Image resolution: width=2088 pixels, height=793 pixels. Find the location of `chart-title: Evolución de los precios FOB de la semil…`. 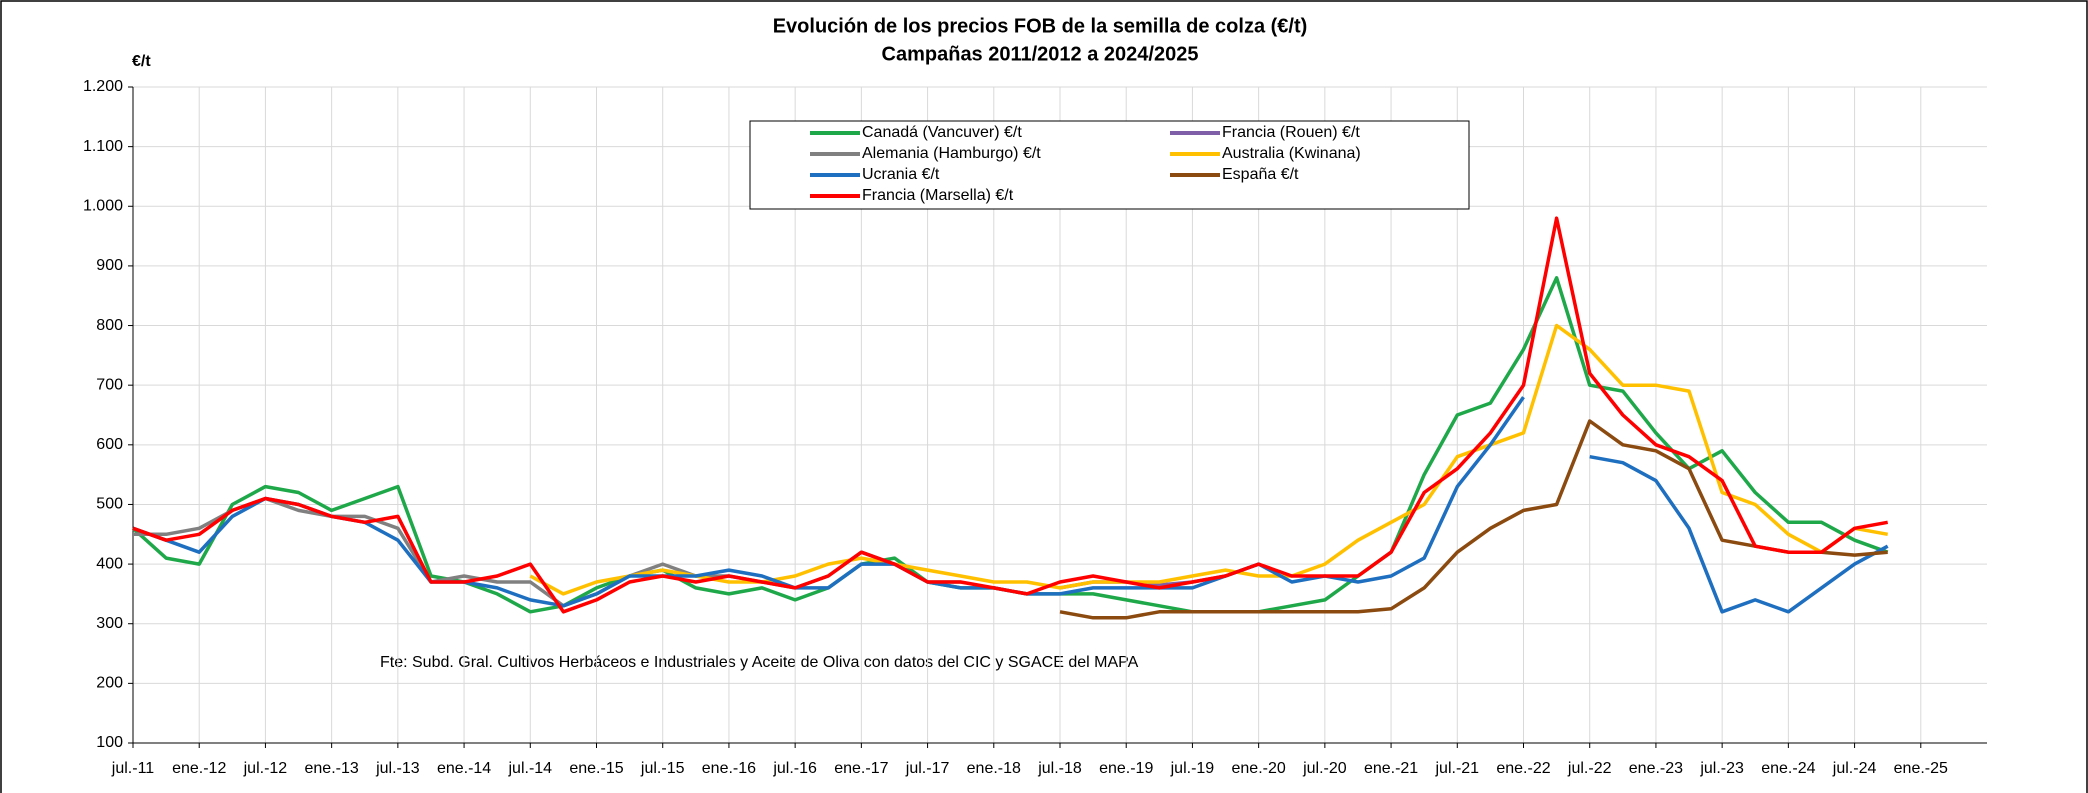

chart-title: Evolución de los precios FOB de la semil… is located at coordinates (1040, 26).